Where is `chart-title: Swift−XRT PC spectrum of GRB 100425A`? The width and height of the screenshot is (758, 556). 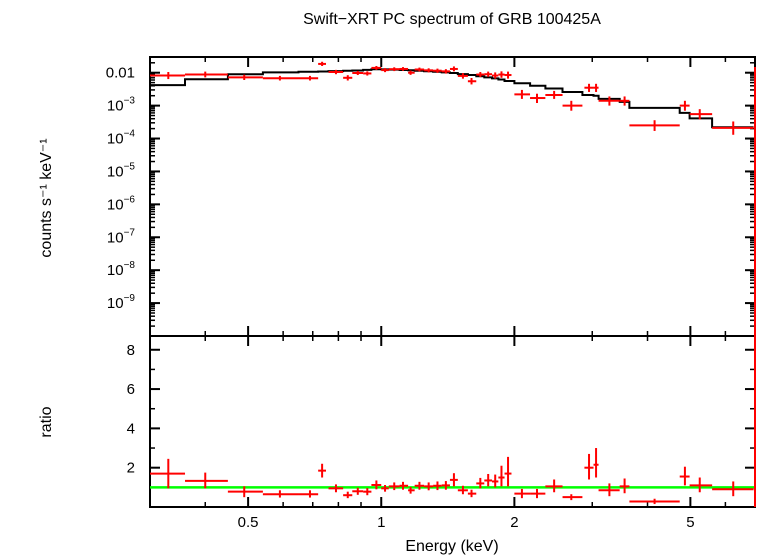
chart-title: Swift−XRT PC spectrum of GRB 100425A is located at coordinates (452, 19).